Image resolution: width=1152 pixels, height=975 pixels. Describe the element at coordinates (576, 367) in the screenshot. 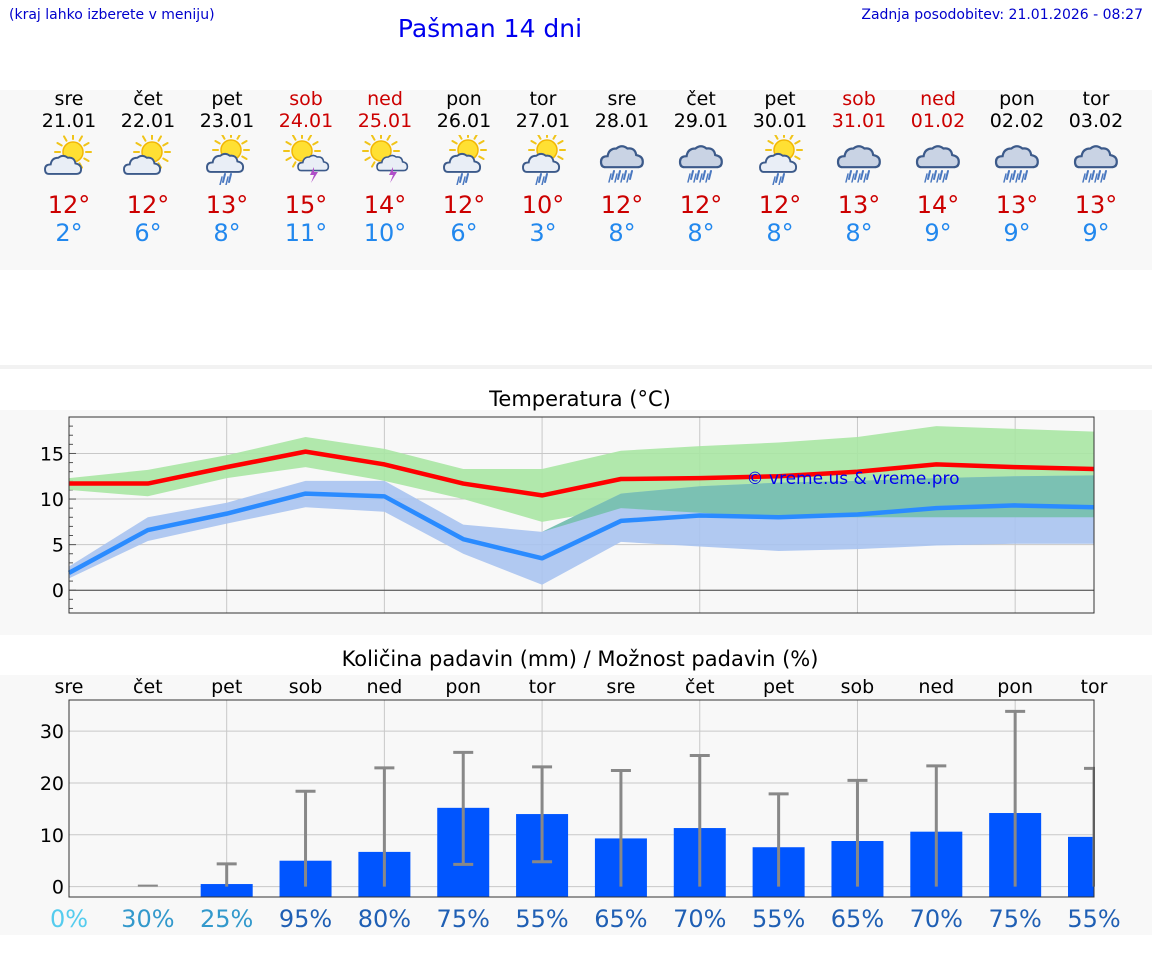

I see `divider` at that location.